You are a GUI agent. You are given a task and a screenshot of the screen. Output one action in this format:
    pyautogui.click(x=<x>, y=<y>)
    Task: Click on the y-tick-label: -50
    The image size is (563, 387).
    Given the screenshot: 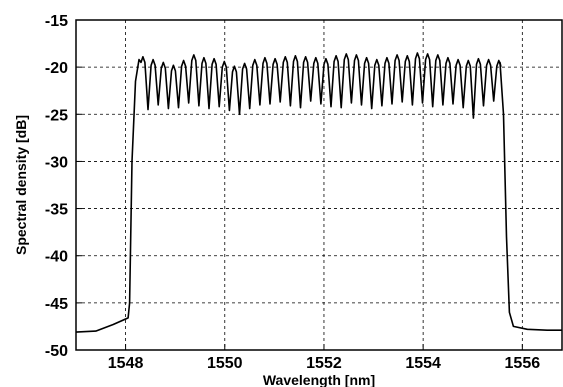 What is the action you would take?
    pyautogui.click(x=56, y=351)
    